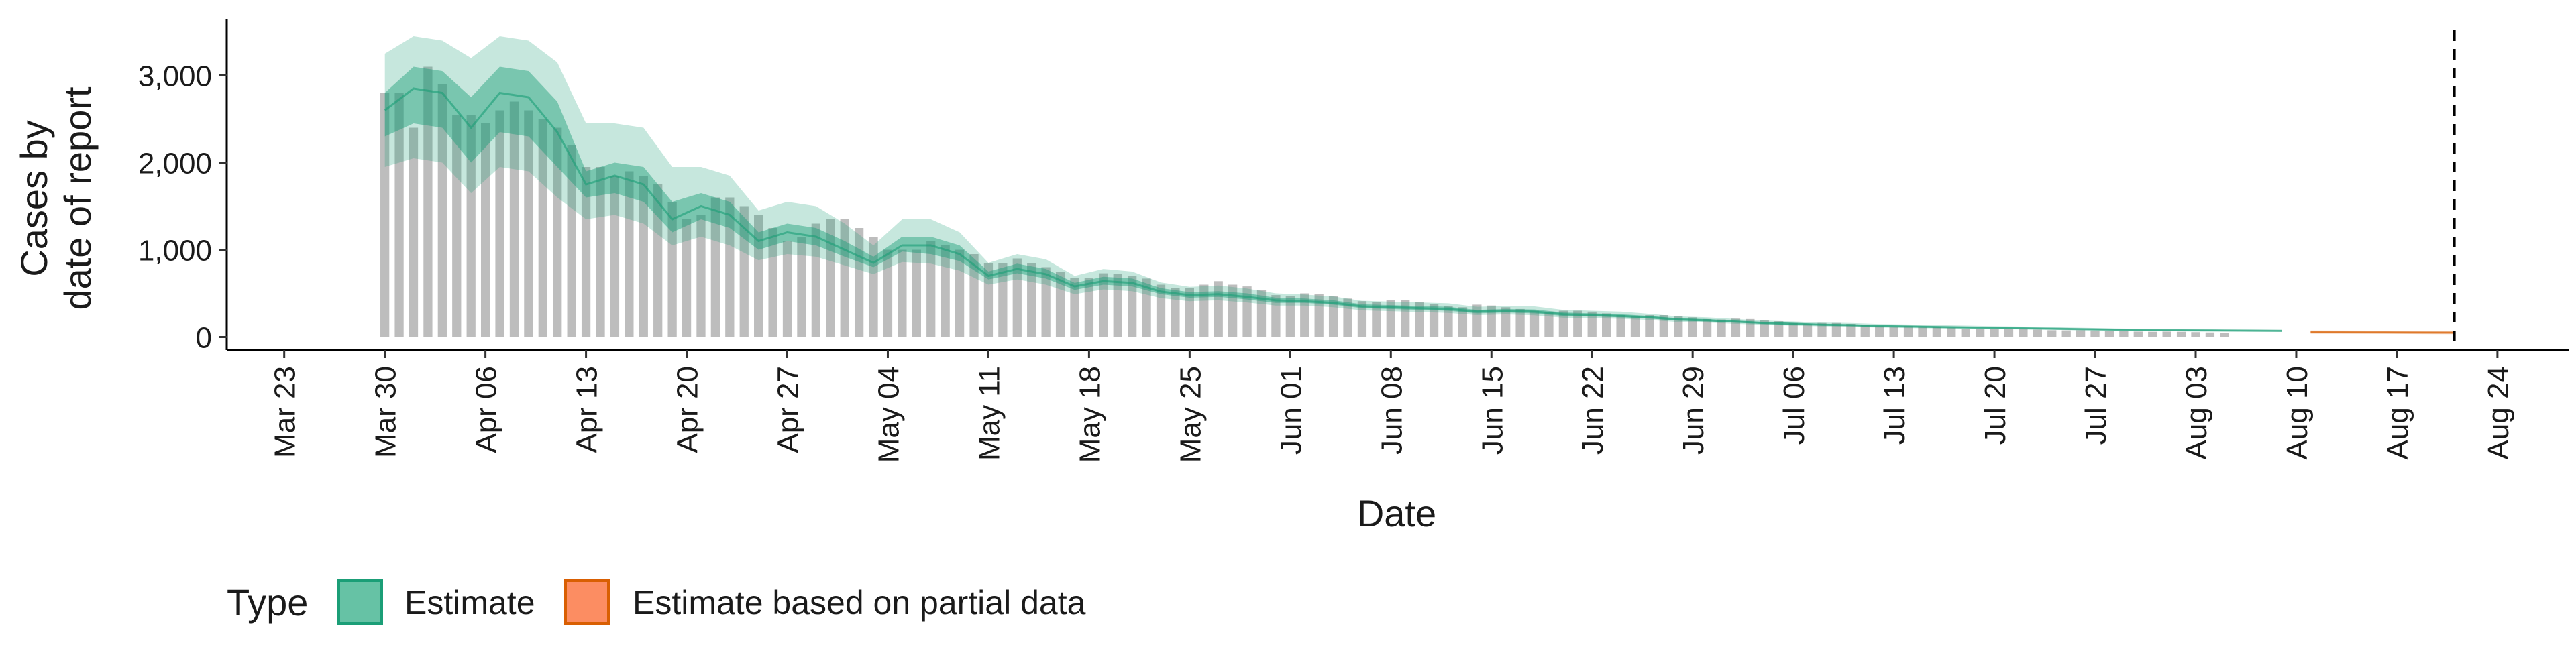  I want to click on partial-estimate-median-line, so click(2382, 332).